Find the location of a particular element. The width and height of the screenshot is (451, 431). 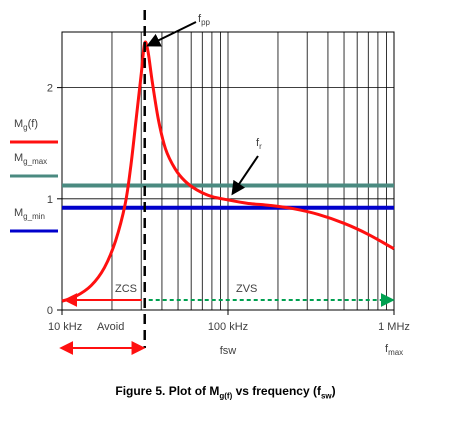

x-tick-label: 1 MHz is located at coordinates (394, 327).